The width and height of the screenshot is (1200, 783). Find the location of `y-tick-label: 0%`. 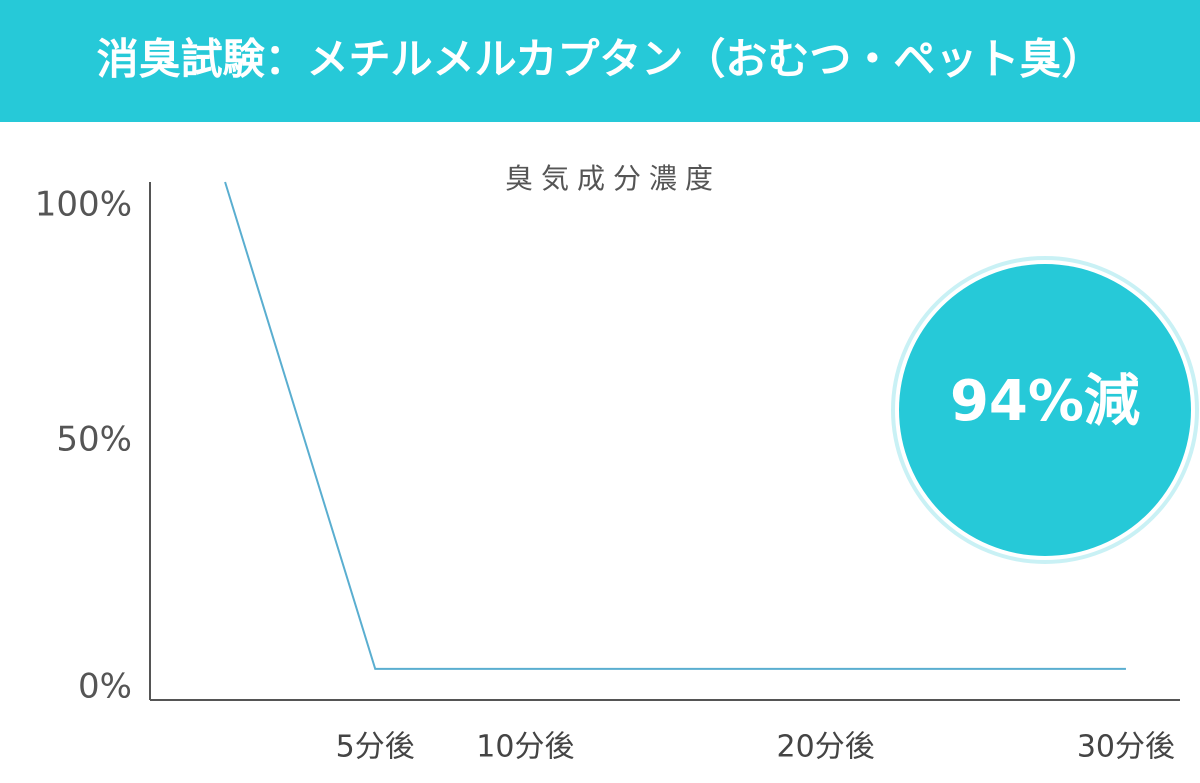

y-tick-label: 0% is located at coordinates (105, 687).